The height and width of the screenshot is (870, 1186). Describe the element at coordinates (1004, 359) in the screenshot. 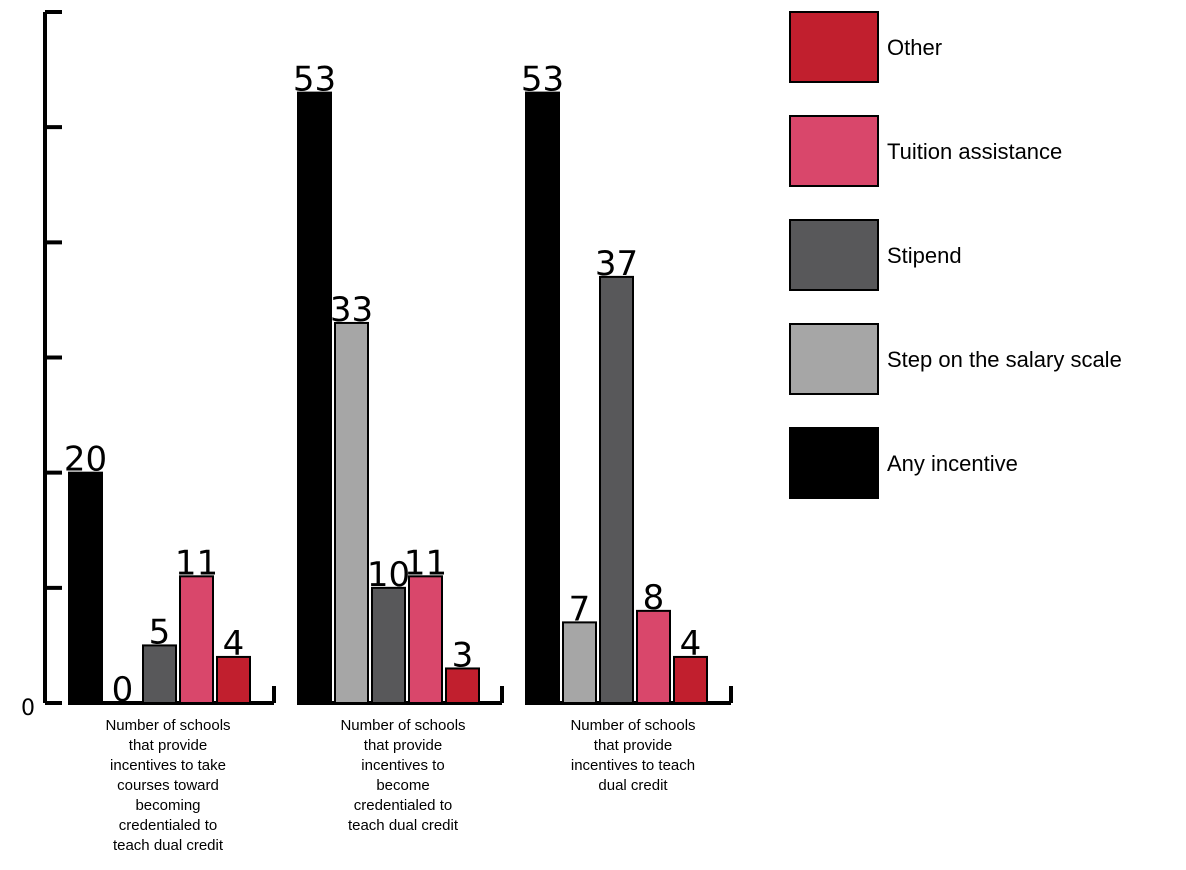

I see `legend-label: Step on the salary scale` at that location.